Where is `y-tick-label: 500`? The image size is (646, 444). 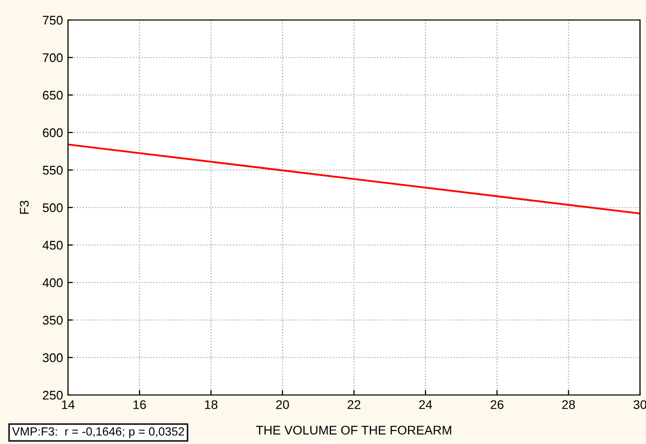 y-tick-label: 500 is located at coordinates (52, 207).